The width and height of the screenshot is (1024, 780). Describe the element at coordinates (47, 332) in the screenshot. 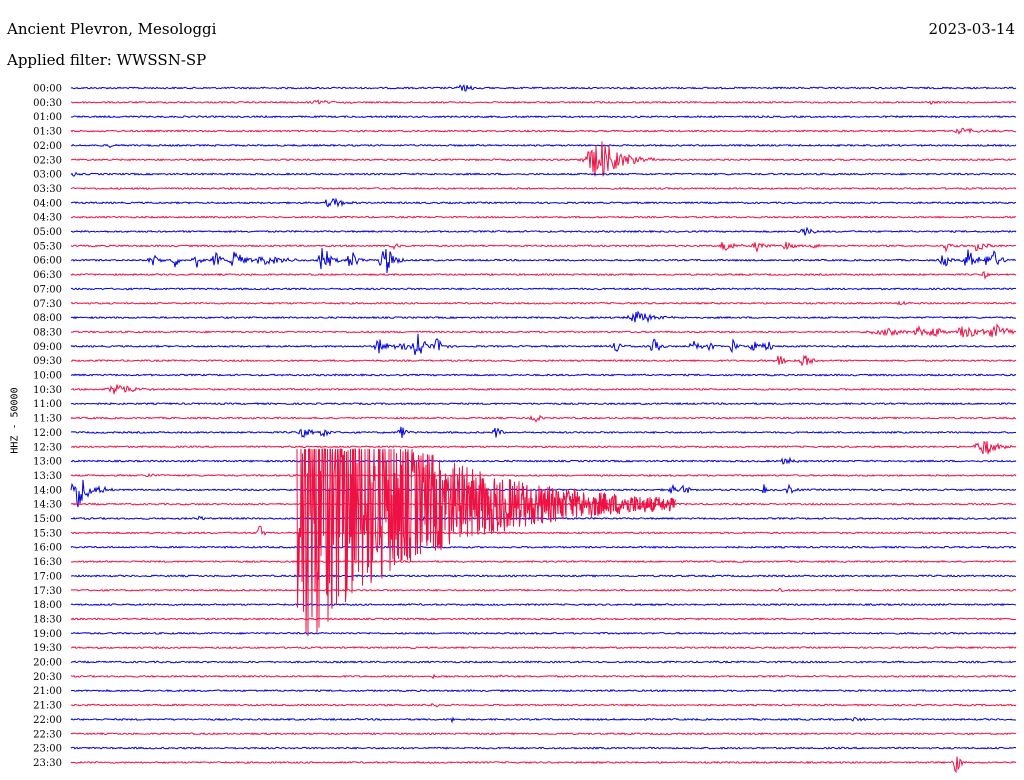

I see `row-time-label: 08:30` at that location.